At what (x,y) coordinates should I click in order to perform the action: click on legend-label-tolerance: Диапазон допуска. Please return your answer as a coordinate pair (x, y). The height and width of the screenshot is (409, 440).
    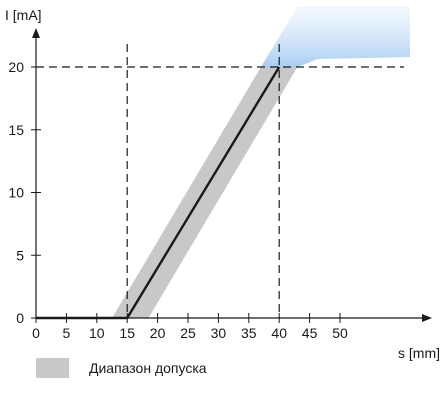
    Looking at the image, I should click on (148, 368).